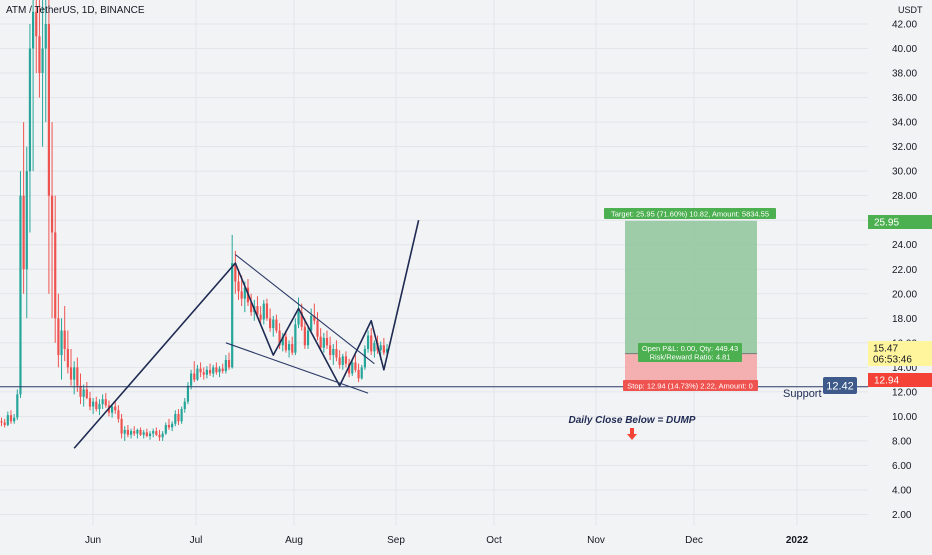 The width and height of the screenshot is (932, 555). I want to click on current-price-badge: 15.47 06:53:46, so click(900, 353).